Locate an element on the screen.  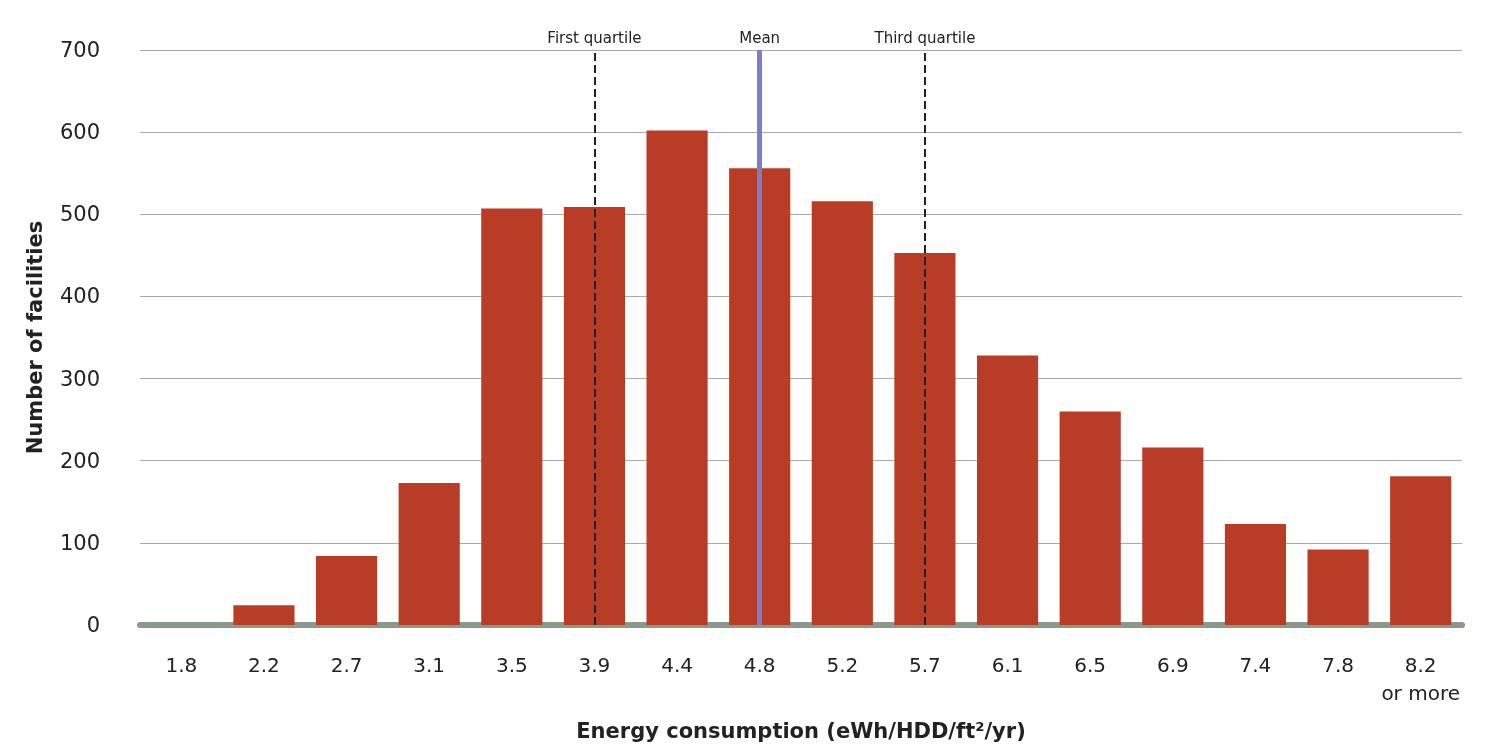
x-tick-label: 8.2 or more is located at coordinates (1420, 679).